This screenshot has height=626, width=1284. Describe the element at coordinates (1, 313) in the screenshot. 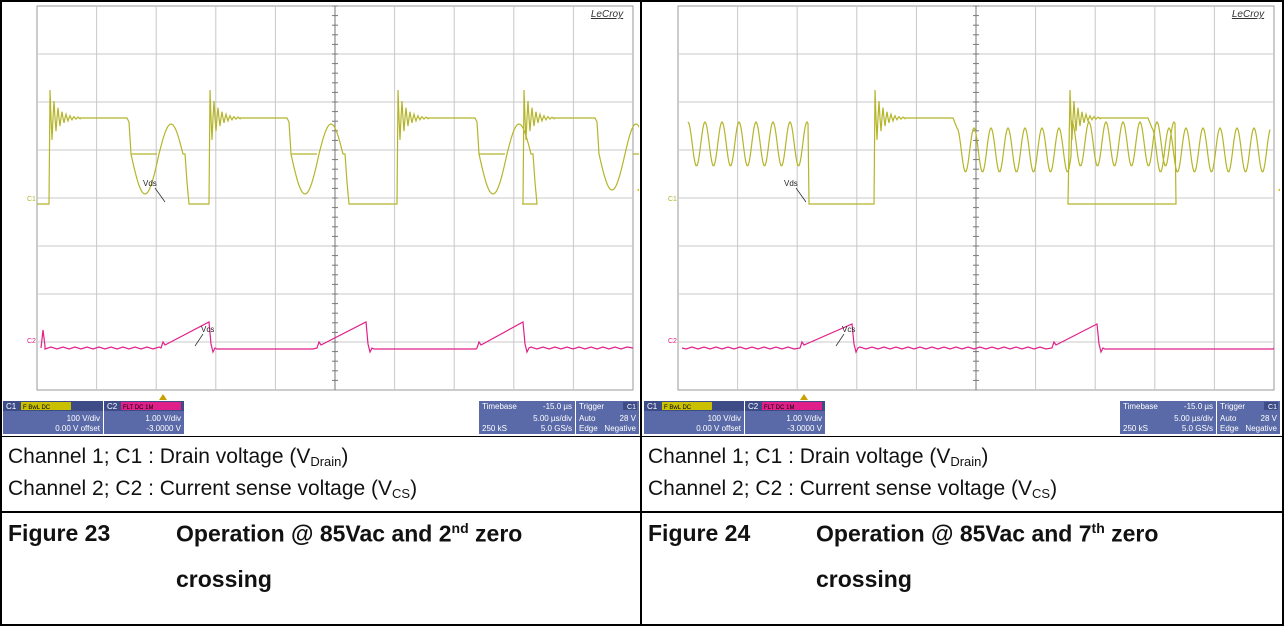

I see `table-border-left` at that location.